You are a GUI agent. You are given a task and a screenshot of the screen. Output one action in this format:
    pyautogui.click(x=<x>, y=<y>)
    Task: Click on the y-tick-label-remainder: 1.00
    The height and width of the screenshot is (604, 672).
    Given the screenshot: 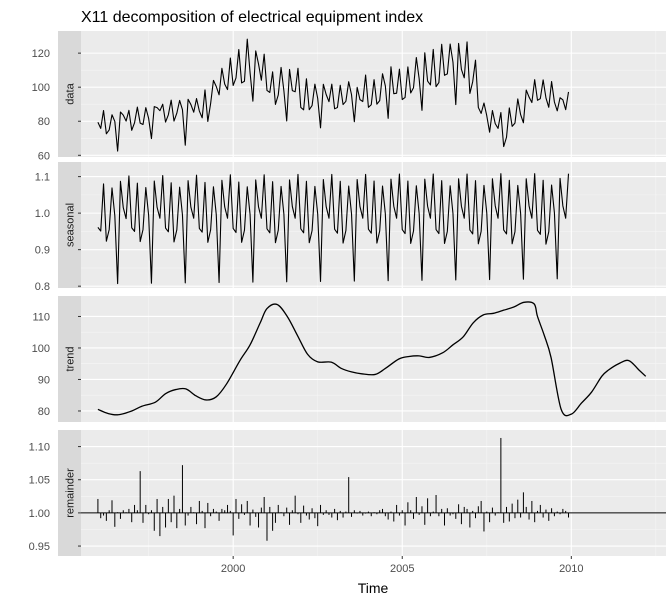 What is the action you would take?
    pyautogui.click(x=39, y=514)
    